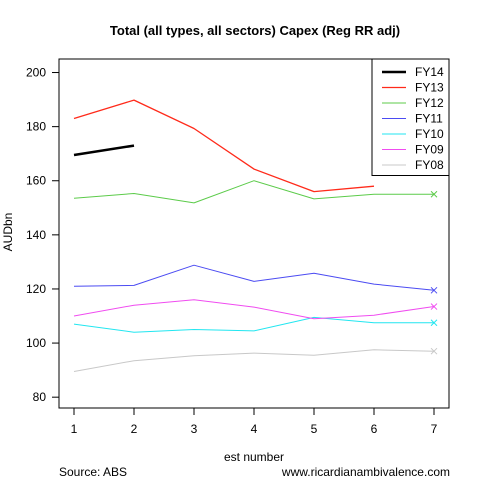  Describe the element at coordinates (254, 429) in the screenshot. I see `x-tick-label: 4` at that location.